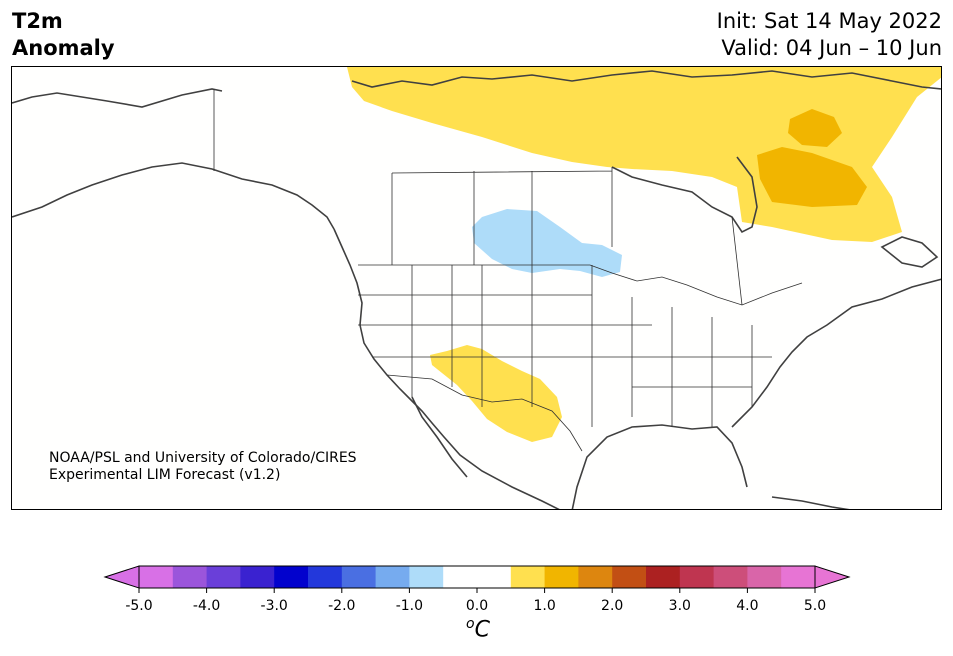 This screenshot has height=656, width=953. Describe the element at coordinates (477, 590) in the screenshot. I see `colorbar-ticks` at that location.